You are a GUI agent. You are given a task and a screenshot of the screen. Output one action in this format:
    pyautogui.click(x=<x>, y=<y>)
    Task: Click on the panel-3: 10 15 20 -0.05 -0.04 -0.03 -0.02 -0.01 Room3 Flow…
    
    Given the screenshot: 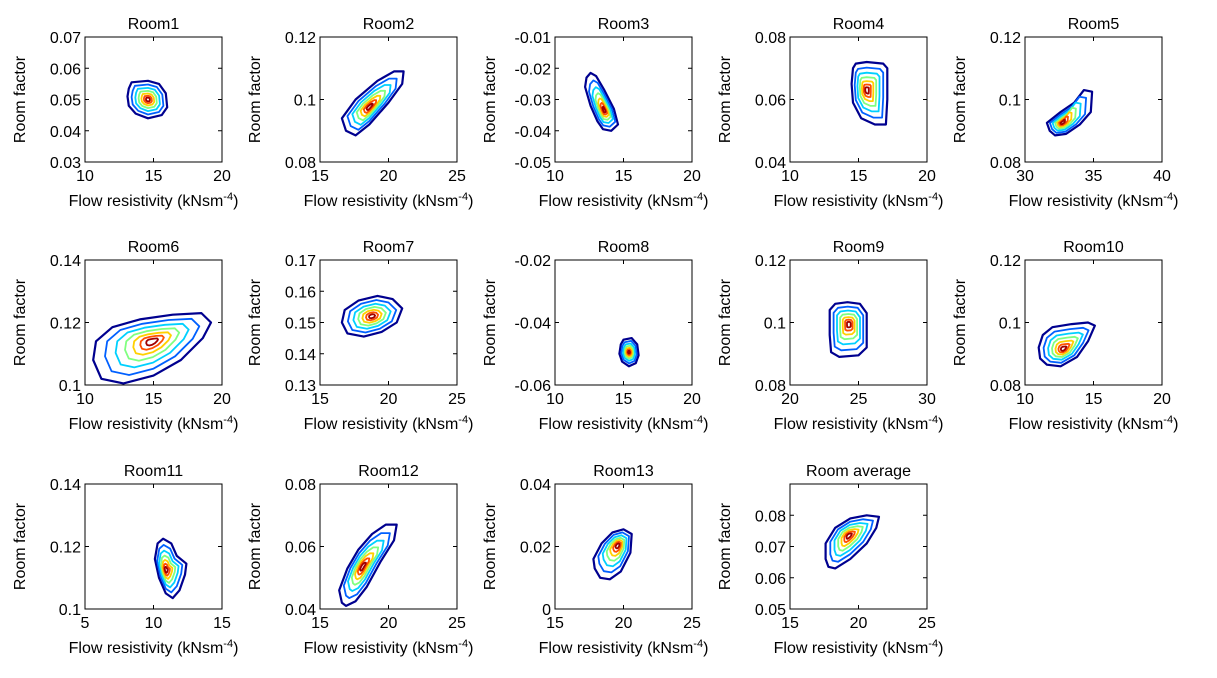 What is the action you would take?
    pyautogui.click(x=595, y=113)
    